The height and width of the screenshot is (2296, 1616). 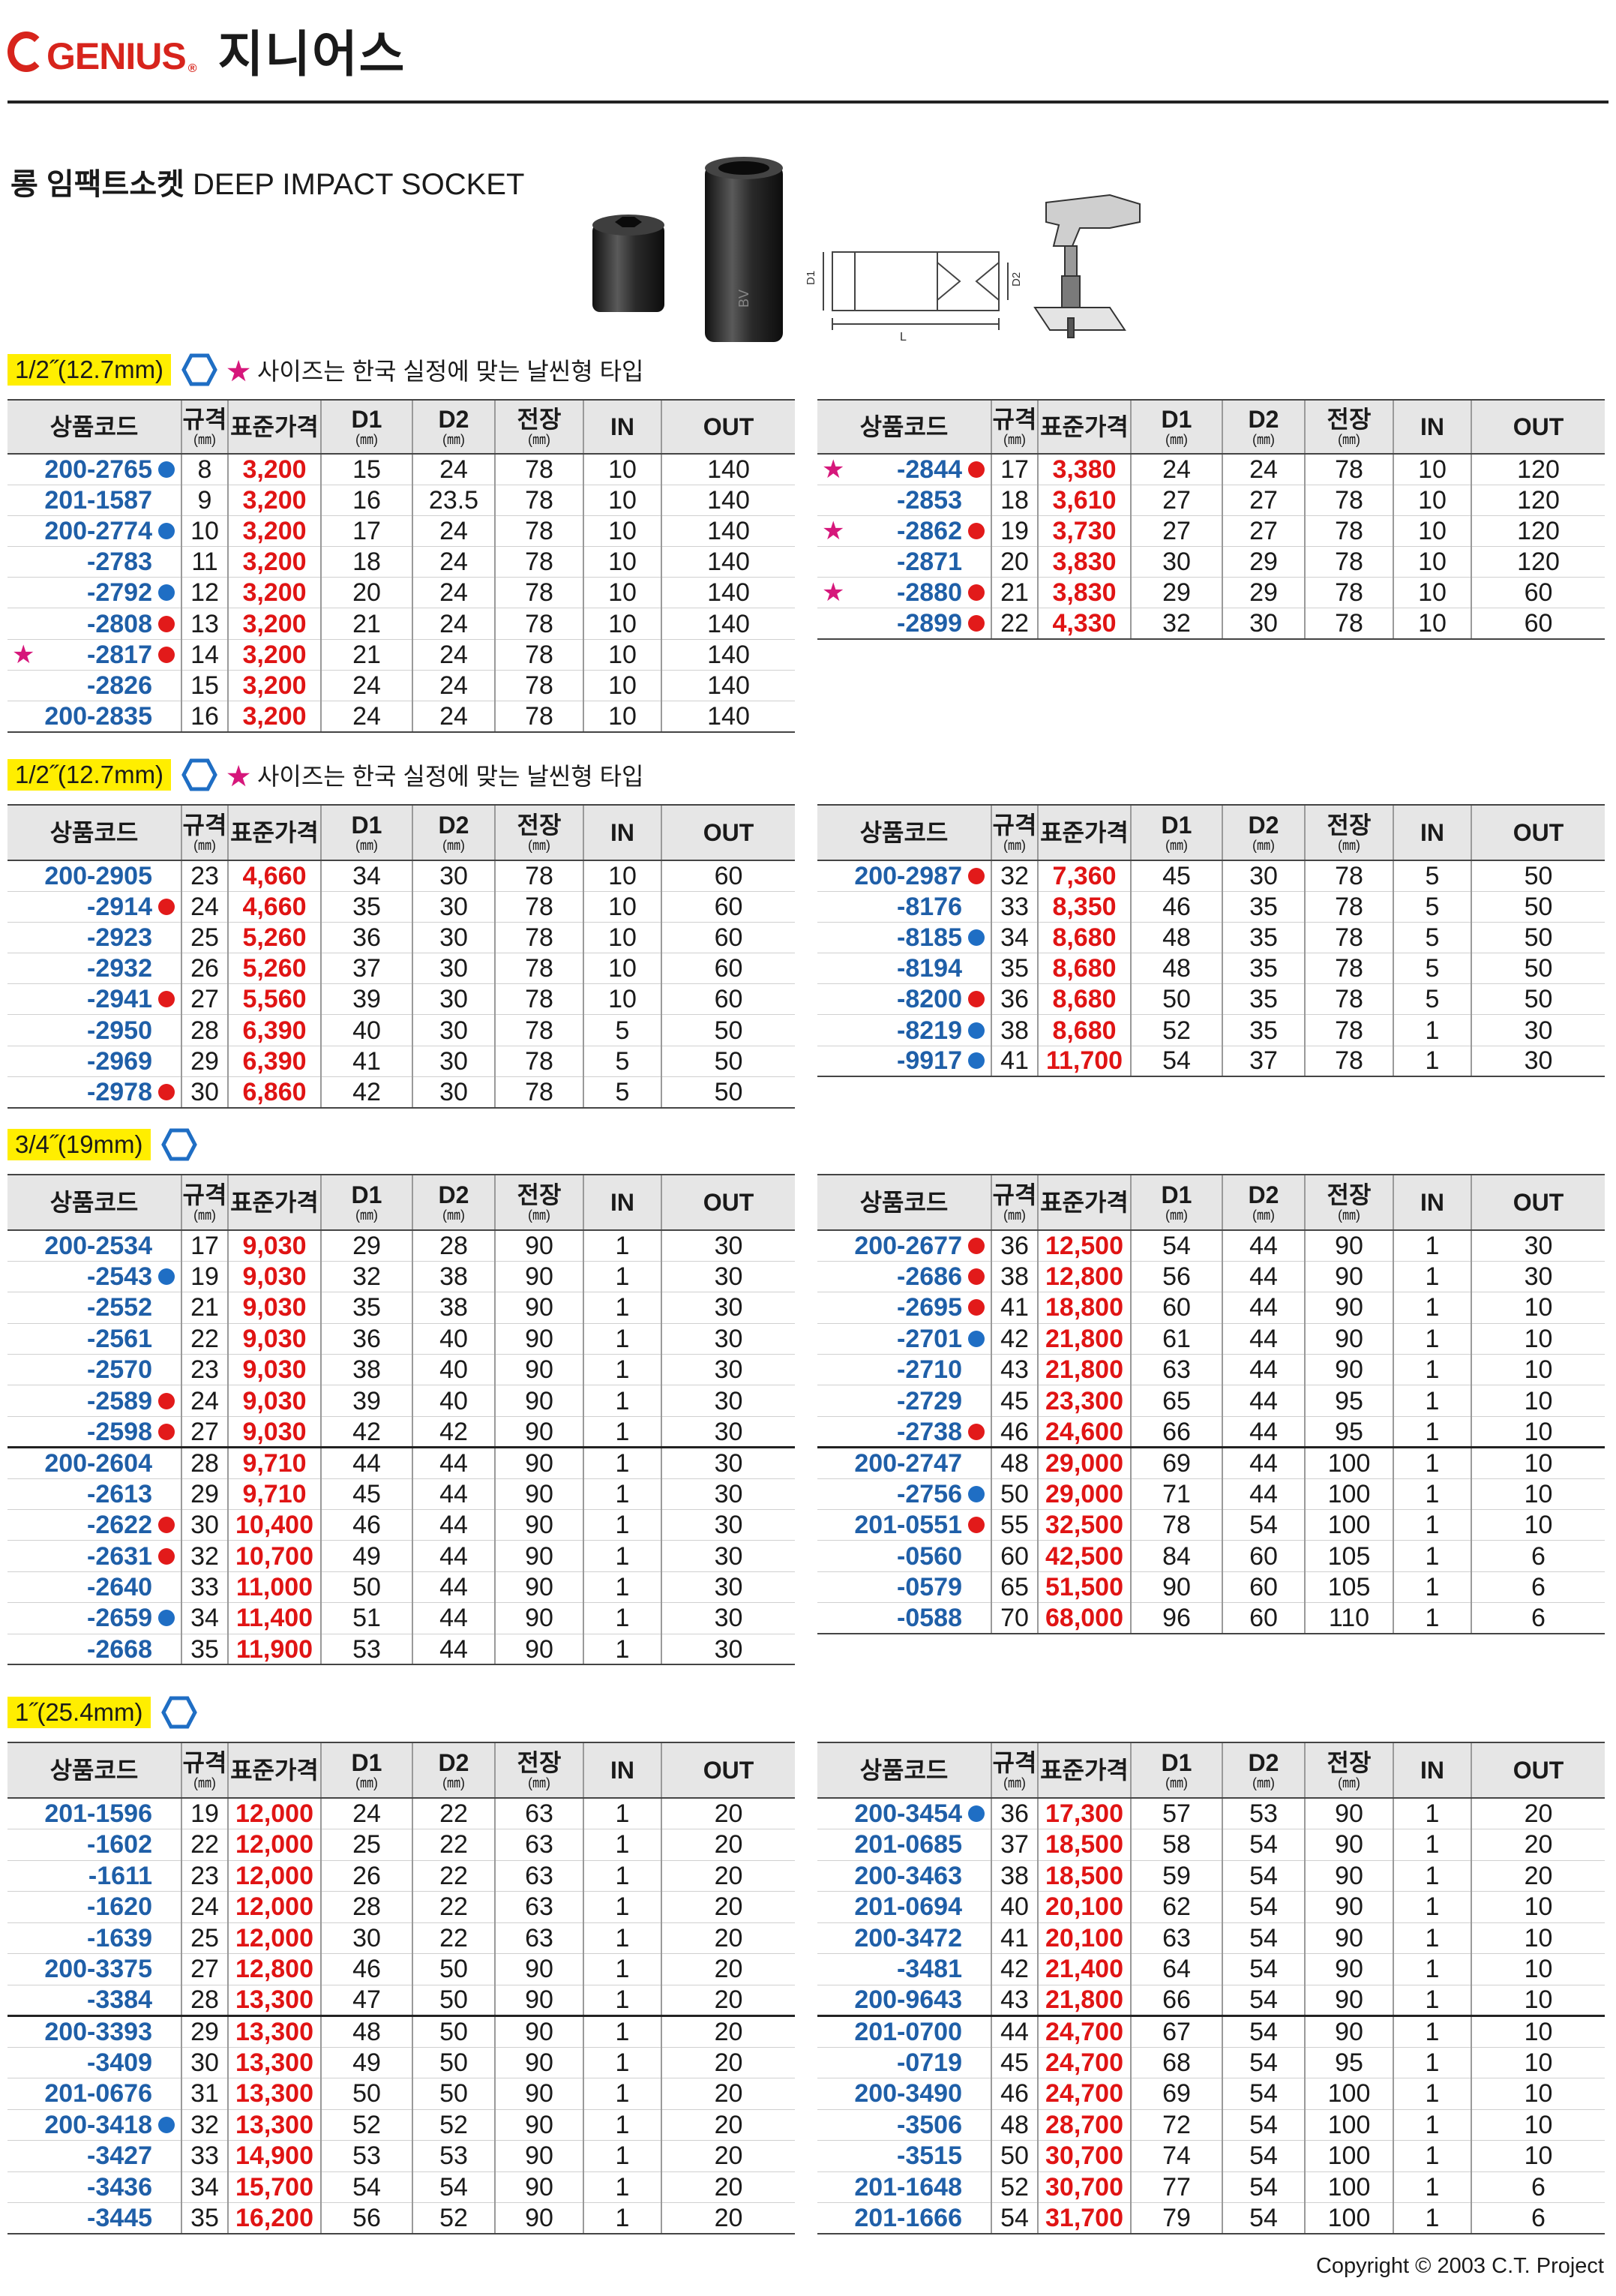 I want to click on d1-cell: 39, so click(x=366, y=999).